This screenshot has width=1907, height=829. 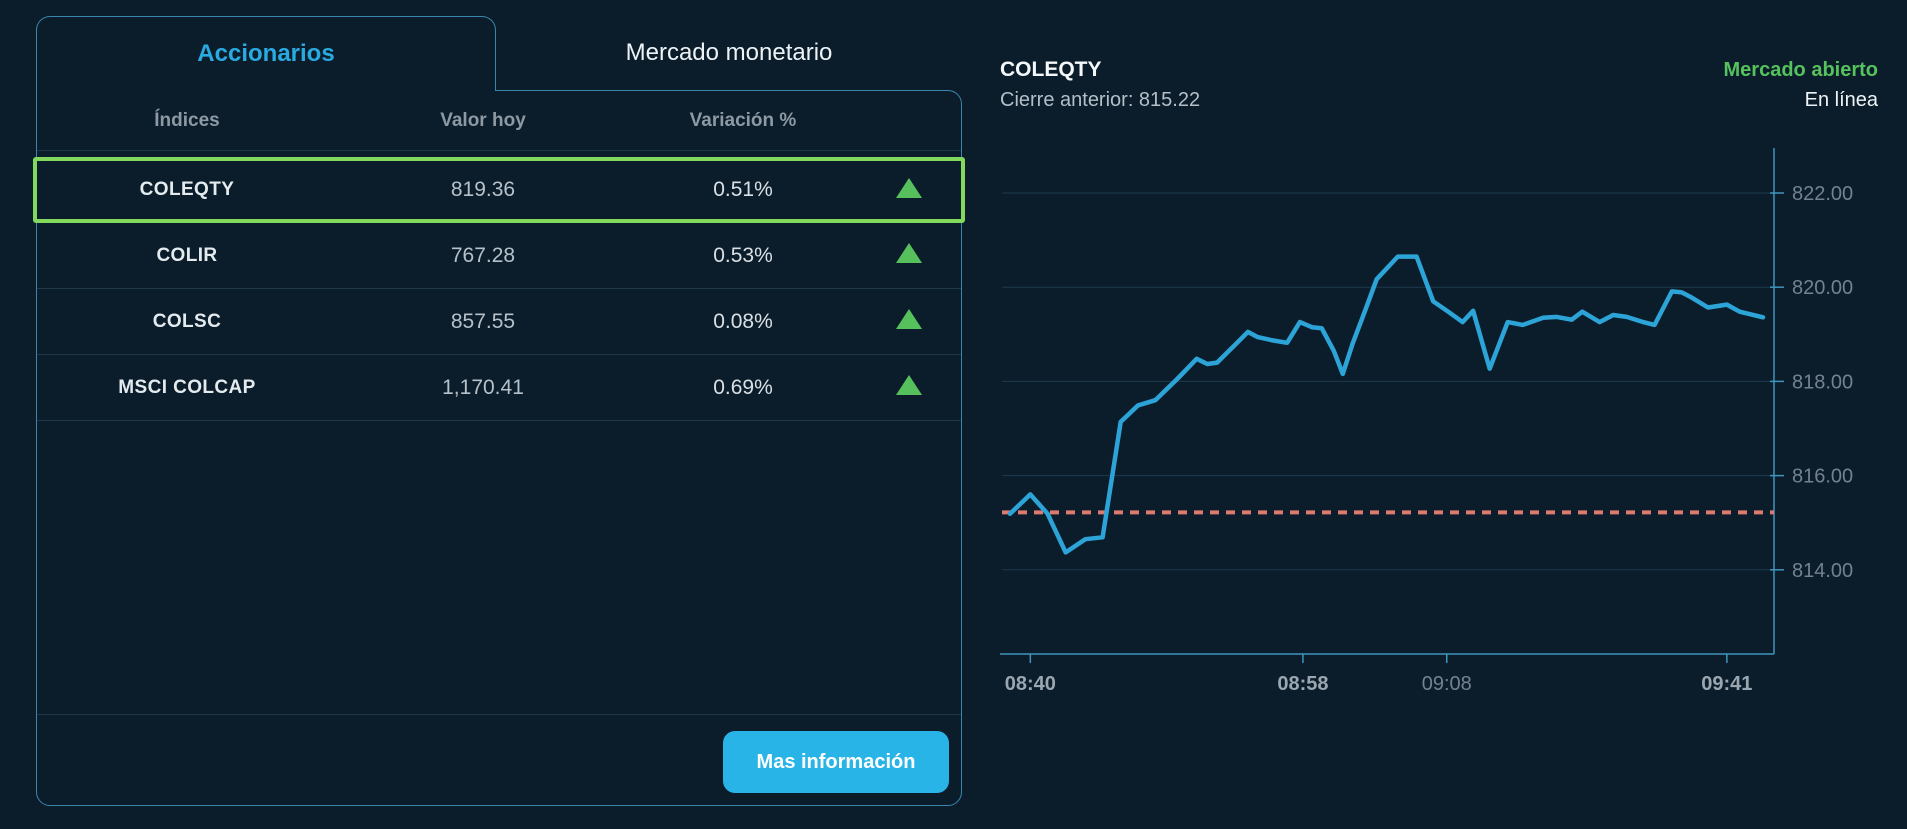 I want to click on tab-mercado-monetario: Mercado monetario, so click(x=729, y=53).